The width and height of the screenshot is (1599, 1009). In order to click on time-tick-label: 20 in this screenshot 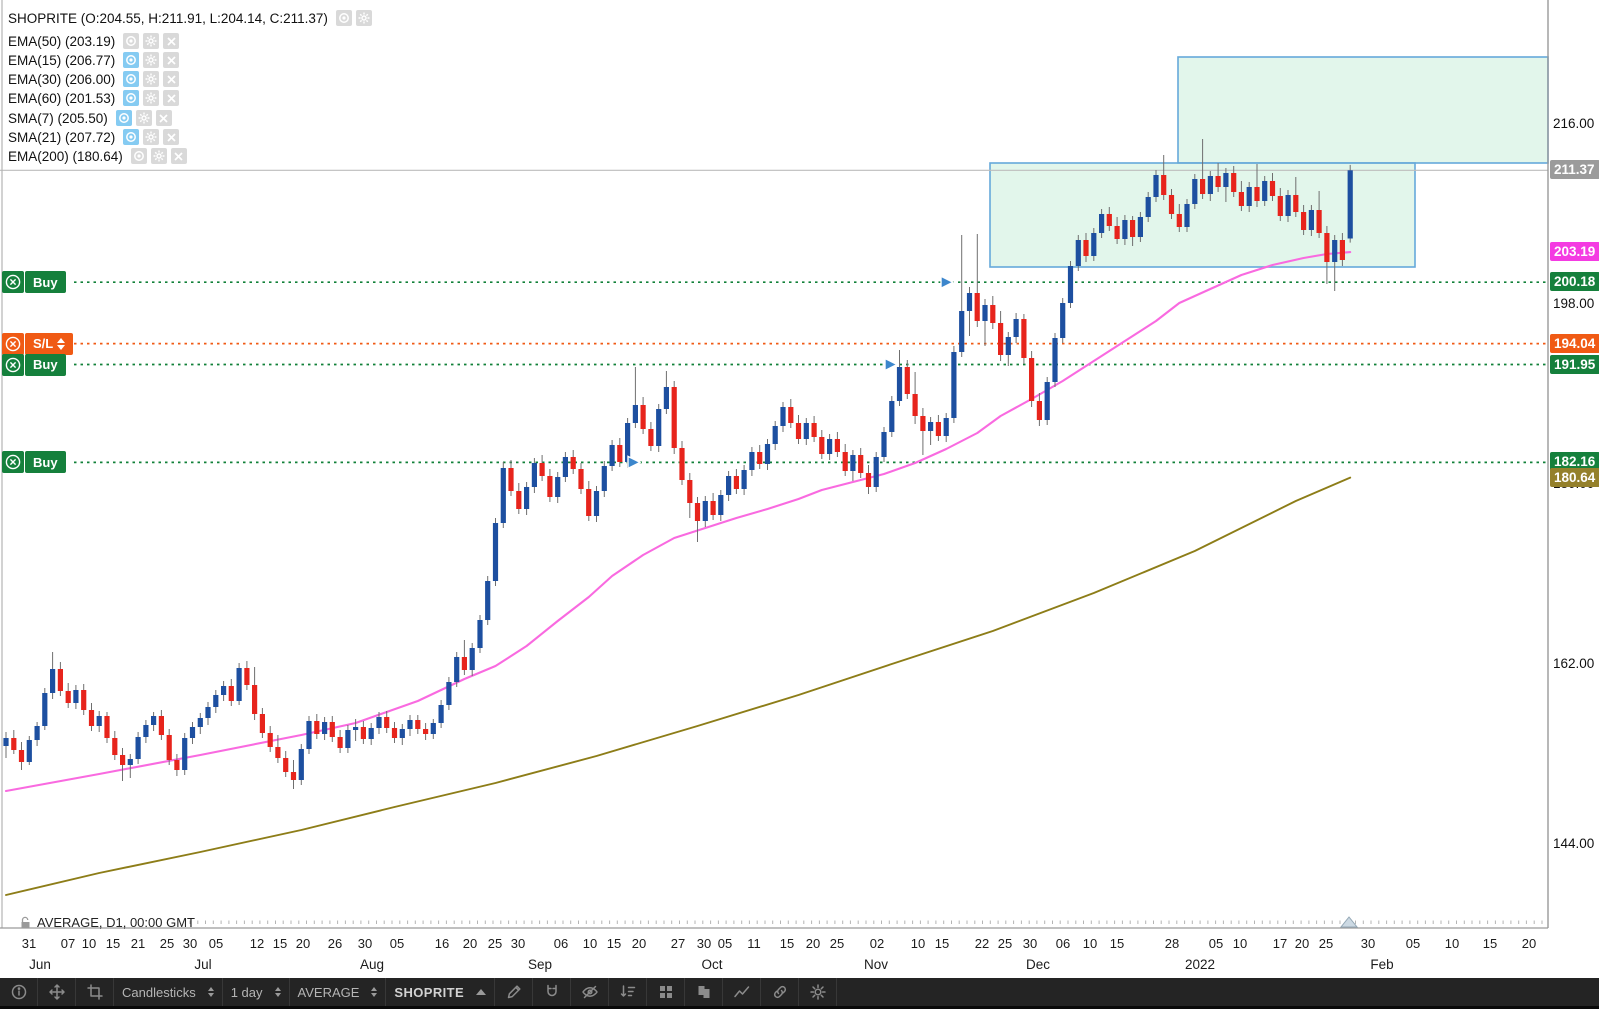, I will do `click(470, 943)`.